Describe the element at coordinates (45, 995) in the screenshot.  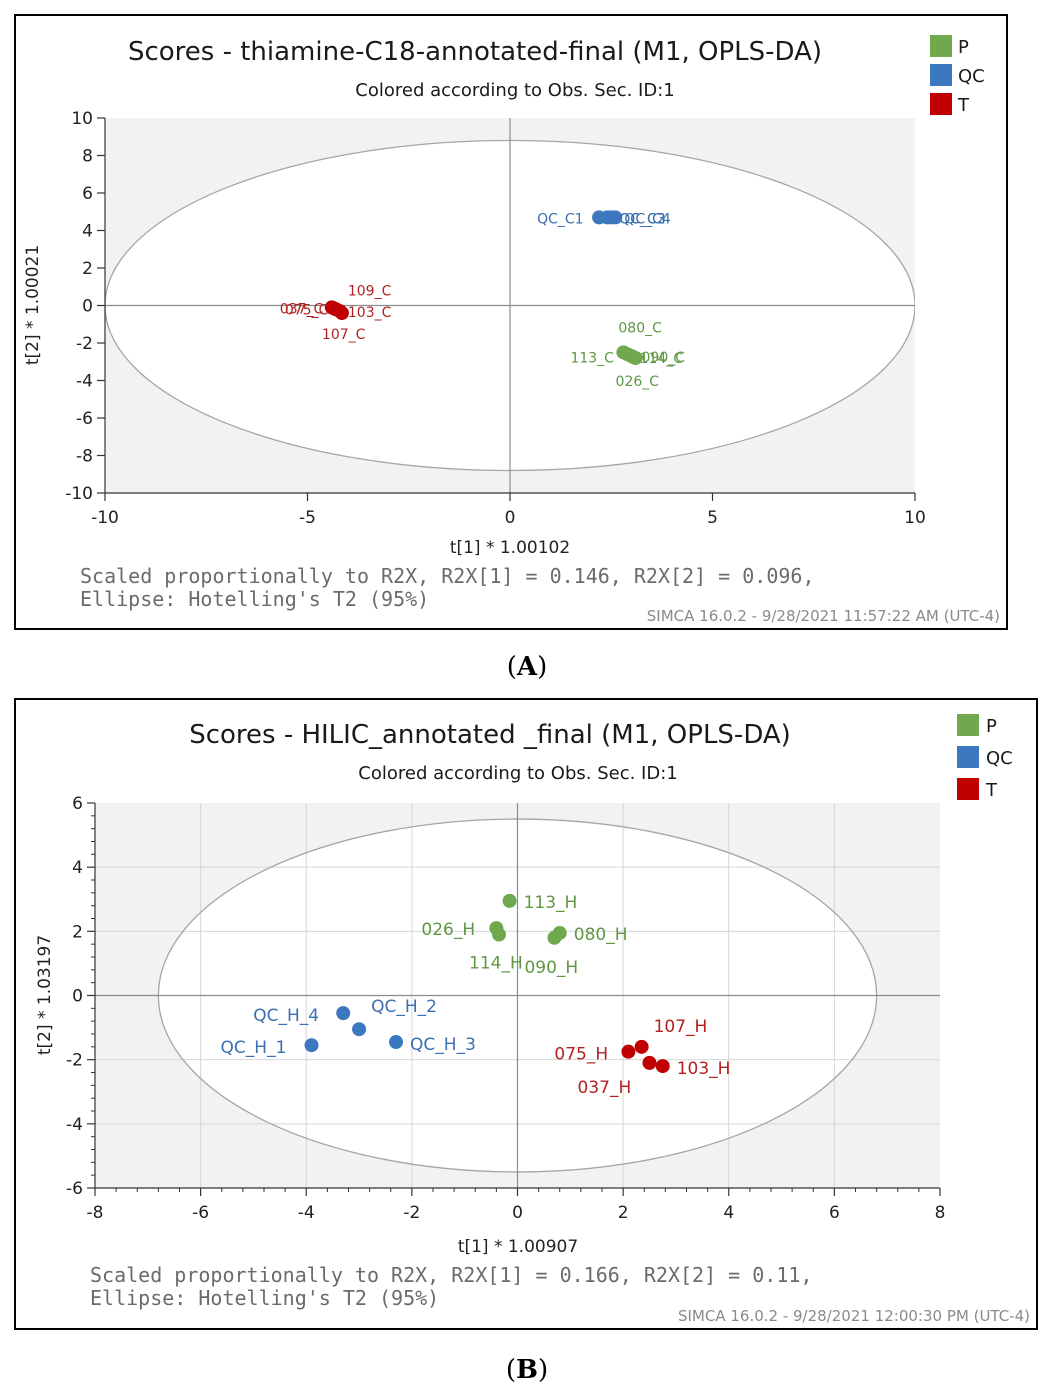
I see `panel-b-y-axis-title: t[2] * 1.03197` at that location.